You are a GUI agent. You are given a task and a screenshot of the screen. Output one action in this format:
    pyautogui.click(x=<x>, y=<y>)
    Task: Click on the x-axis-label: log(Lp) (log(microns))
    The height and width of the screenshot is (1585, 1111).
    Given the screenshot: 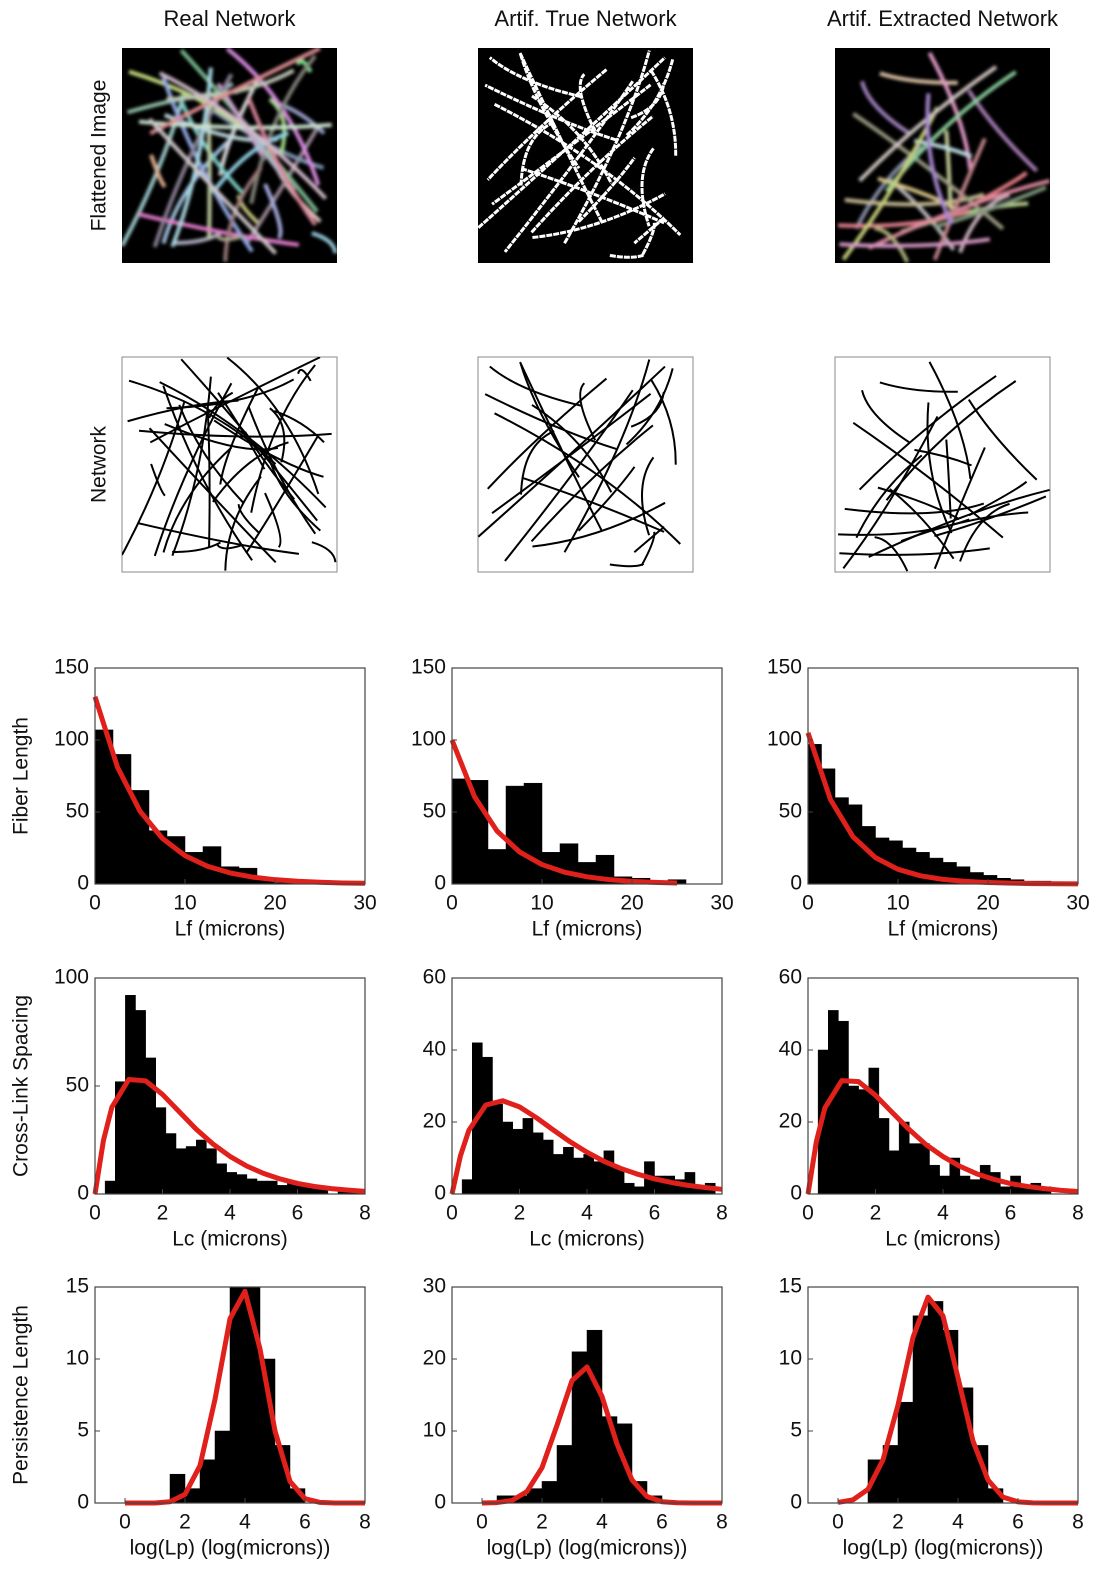 What is the action you would take?
    pyautogui.click(x=230, y=1548)
    